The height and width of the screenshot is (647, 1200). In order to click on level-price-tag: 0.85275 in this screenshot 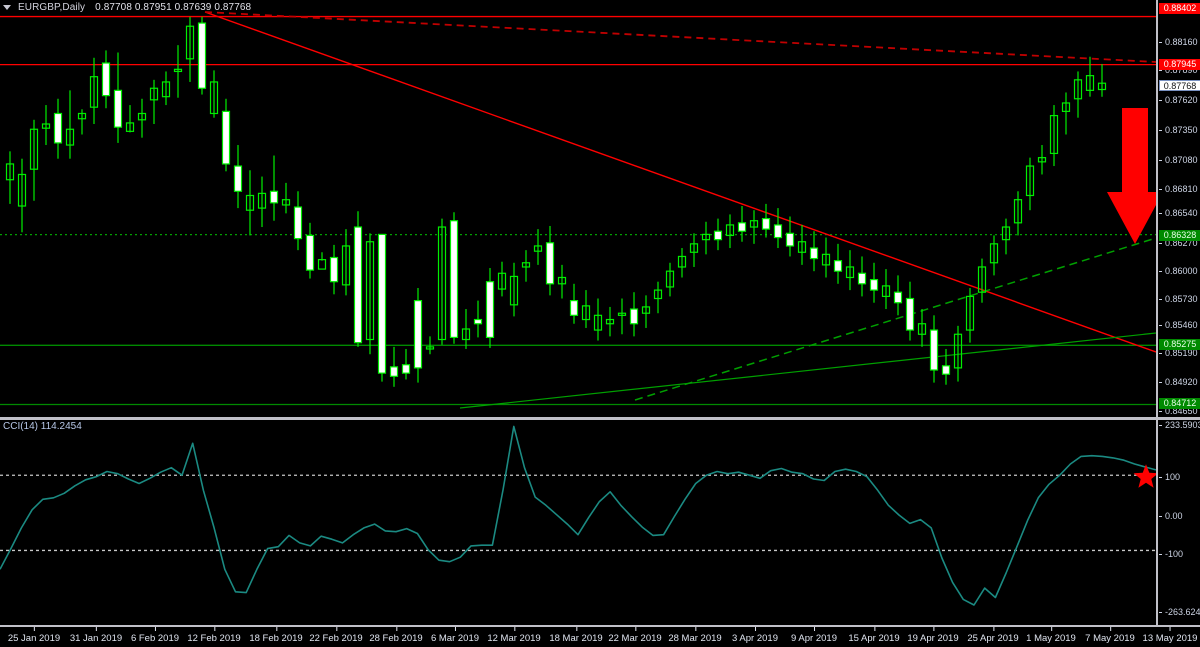, I will do `click(1179, 344)`.